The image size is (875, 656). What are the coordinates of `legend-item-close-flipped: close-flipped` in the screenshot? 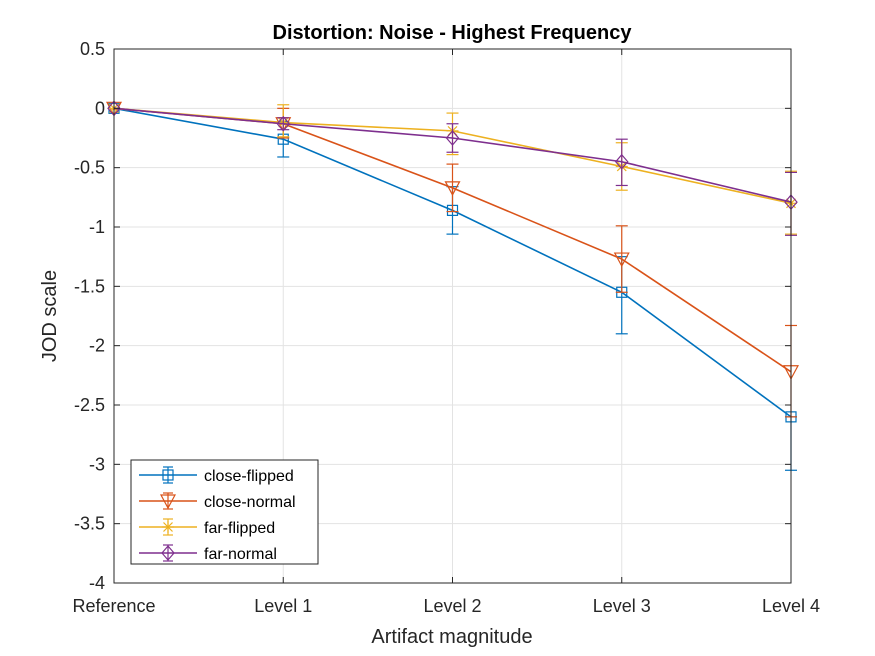 It's located at (216, 475).